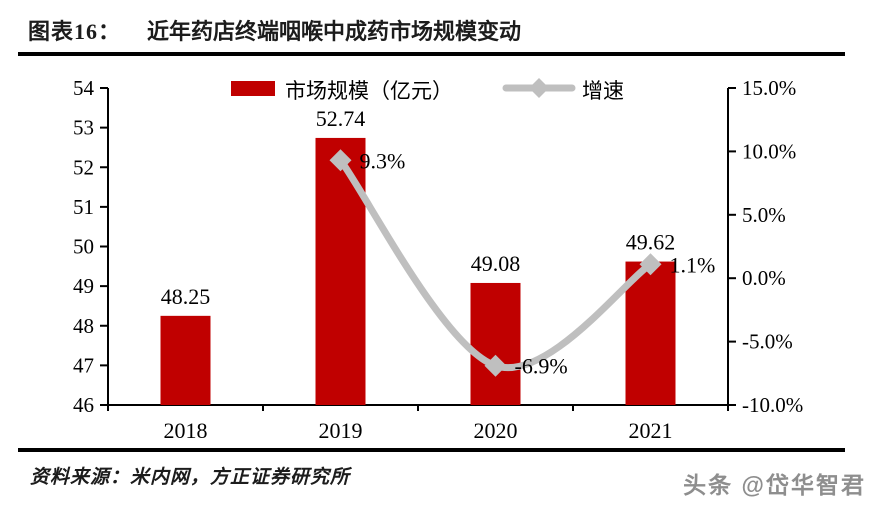 Image resolution: width=878 pixels, height=510 pixels. What do you see at coordinates (764, 215) in the screenshot?
I see `right-axis-tick-label: 5.0%` at bounding box center [764, 215].